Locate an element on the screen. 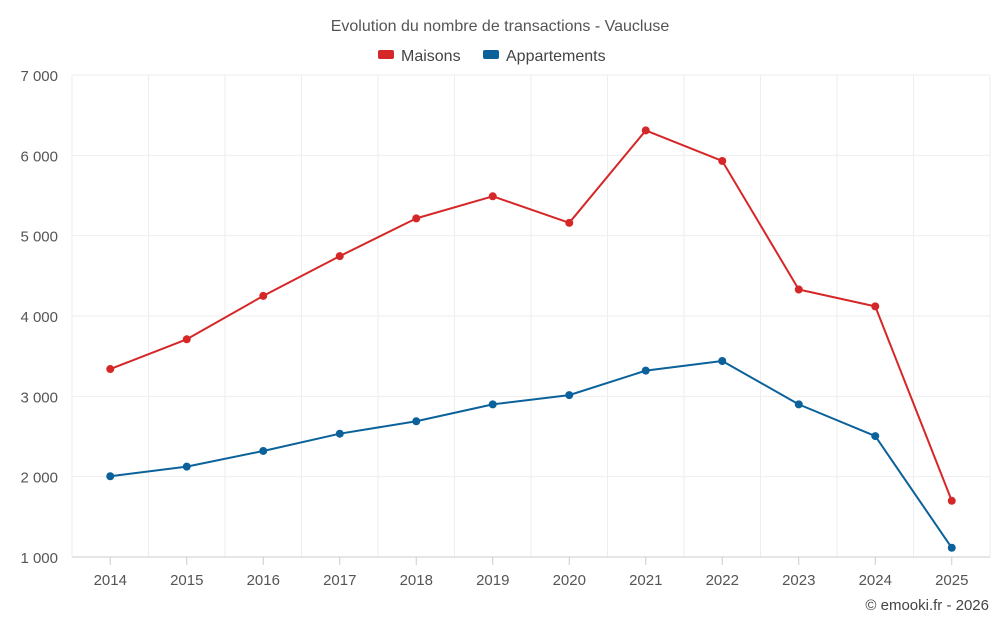 The height and width of the screenshot is (625, 1000). y-tick-label: 5 000 is located at coordinates (39, 237).